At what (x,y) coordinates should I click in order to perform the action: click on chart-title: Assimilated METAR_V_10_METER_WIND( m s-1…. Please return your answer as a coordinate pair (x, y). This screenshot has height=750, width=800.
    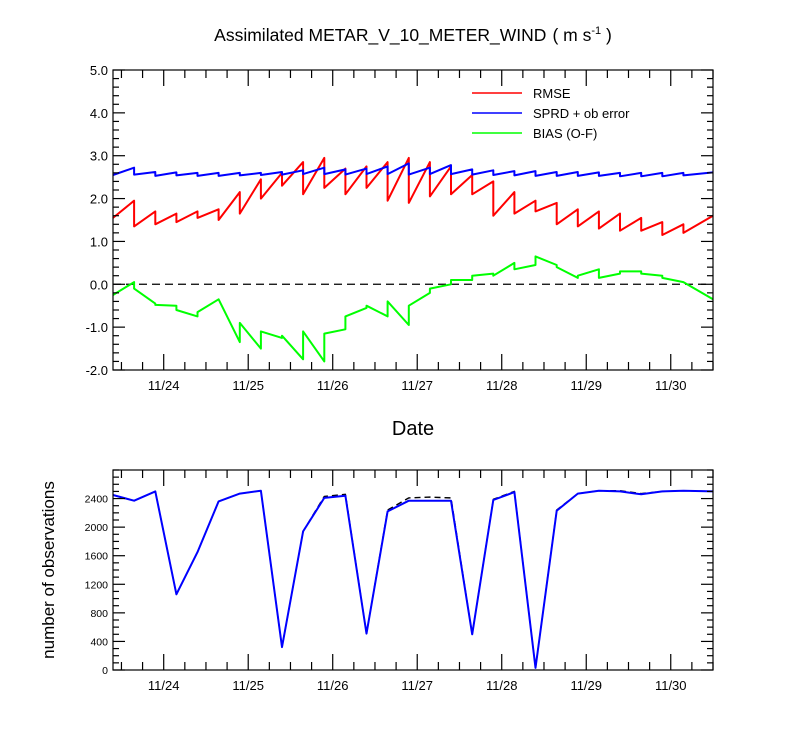
    Looking at the image, I should click on (413, 35).